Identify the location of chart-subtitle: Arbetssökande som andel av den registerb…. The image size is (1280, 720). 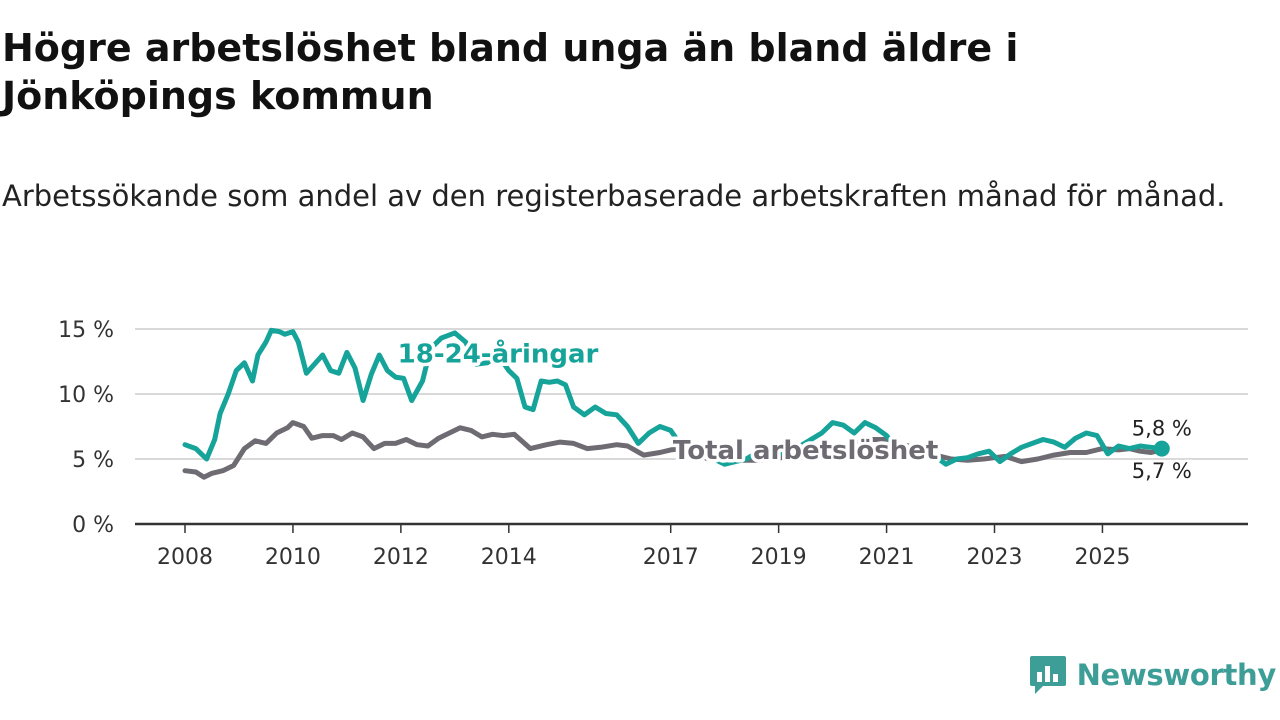
(614, 196).